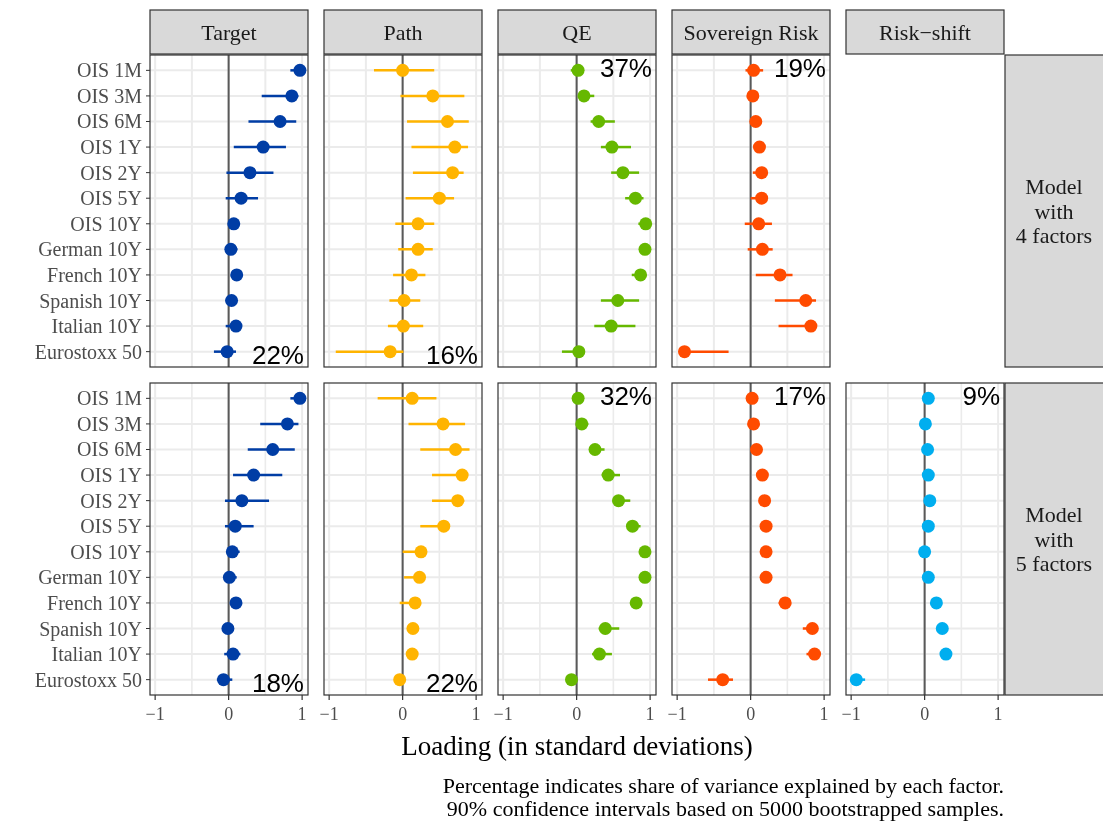 This screenshot has width=1103, height=825. Describe the element at coordinates (1054, 211) in the screenshot. I see `y2-axis-title: Model with 4 factors` at that location.